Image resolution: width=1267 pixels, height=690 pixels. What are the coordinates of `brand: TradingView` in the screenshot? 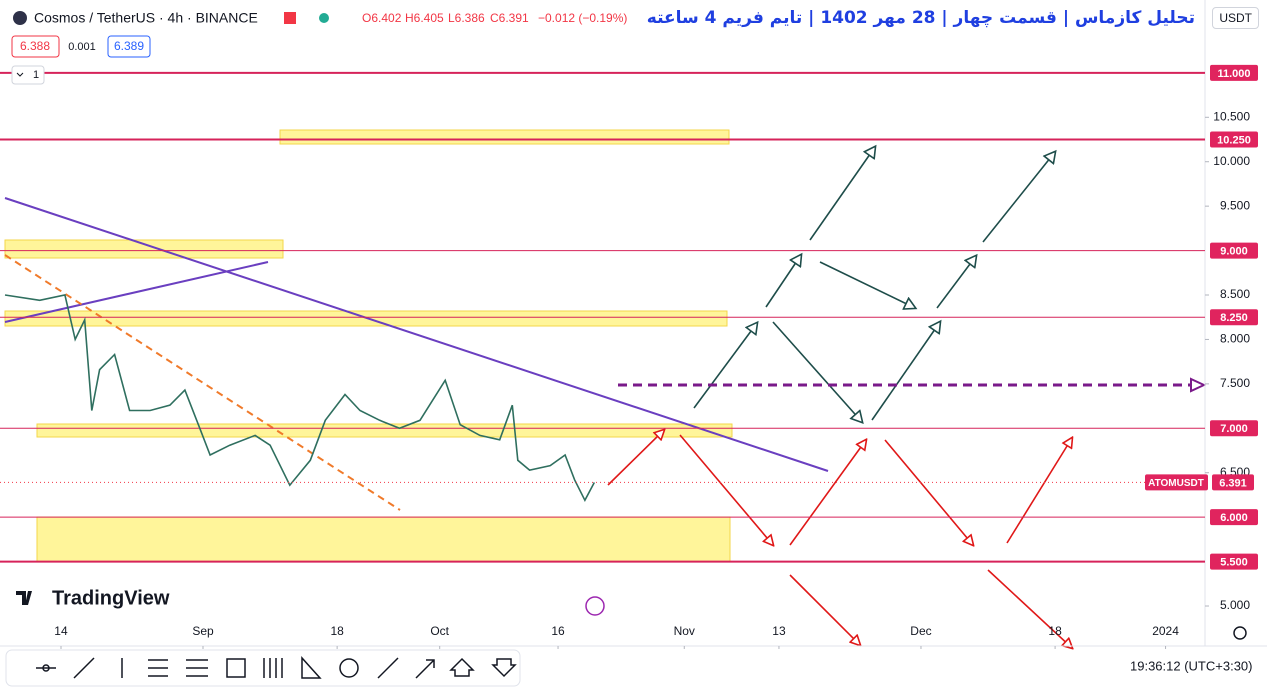 It's located at (111, 598).